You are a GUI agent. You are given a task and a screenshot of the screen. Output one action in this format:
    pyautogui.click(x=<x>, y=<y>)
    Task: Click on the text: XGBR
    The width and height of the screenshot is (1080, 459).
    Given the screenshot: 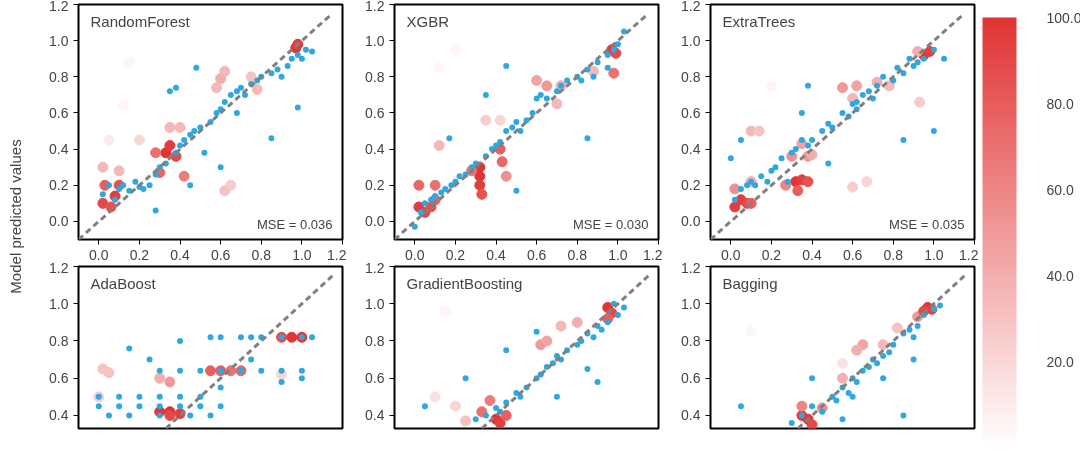 What is the action you would take?
    pyautogui.click(x=428, y=21)
    